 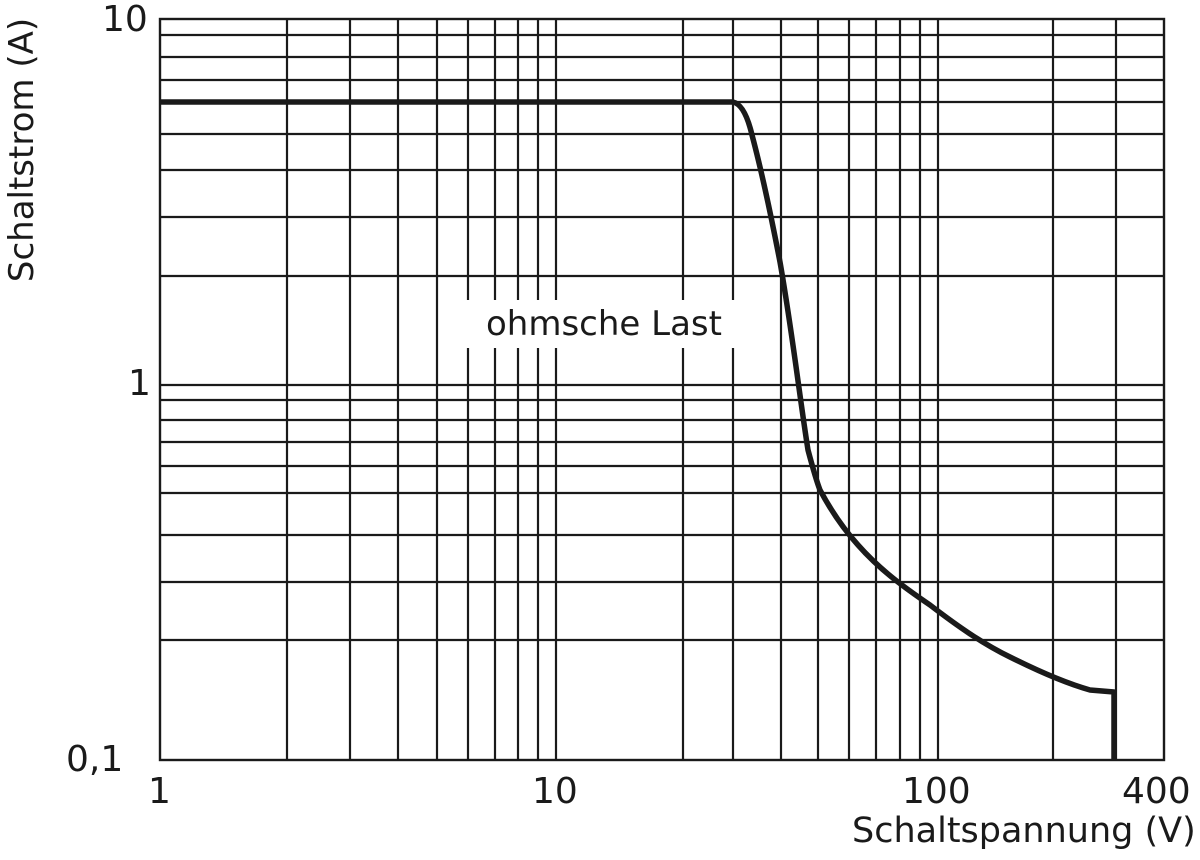 I want to click on annotation-ohmsche-last: ohmsche Last, so click(x=604, y=324).